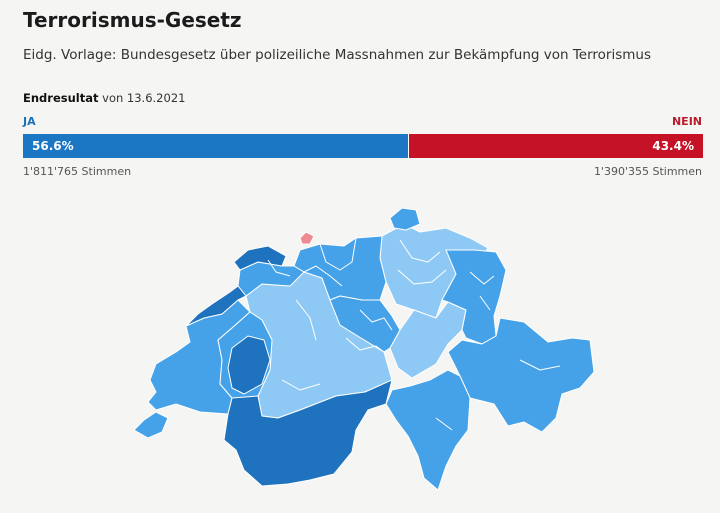  Describe the element at coordinates (365, 324) in the screenshot. I see `district-luzern` at that location.